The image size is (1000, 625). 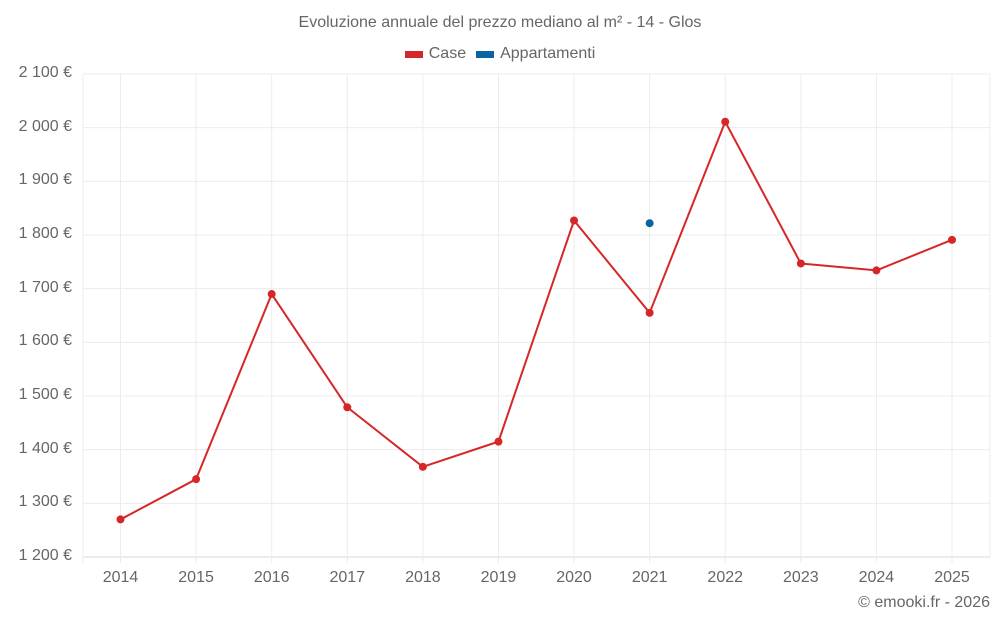 I want to click on x-tick-label: 2021, so click(x=649, y=577).